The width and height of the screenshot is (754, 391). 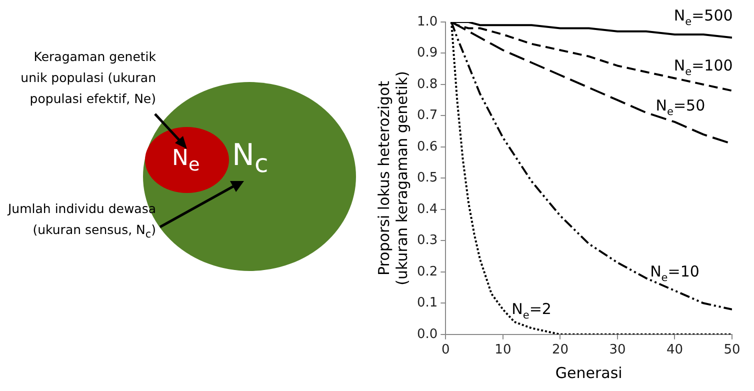 What do you see at coordinates (427, 209) in the screenshot?
I see `y-tick-label: 0.4` at bounding box center [427, 209].